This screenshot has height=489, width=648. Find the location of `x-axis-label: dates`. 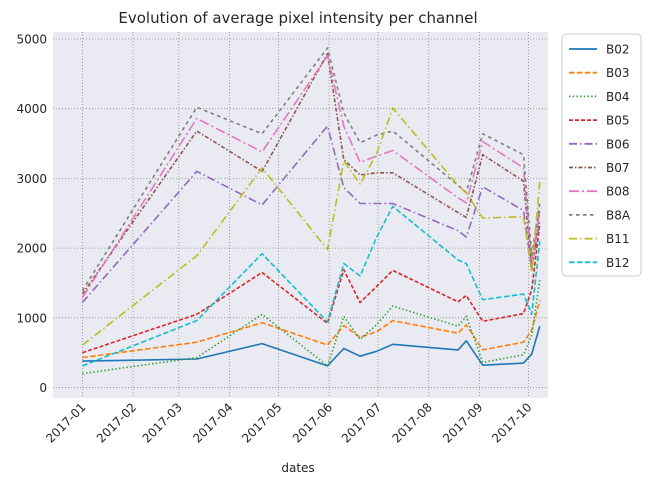

x-axis-label: dates is located at coordinates (297, 468).